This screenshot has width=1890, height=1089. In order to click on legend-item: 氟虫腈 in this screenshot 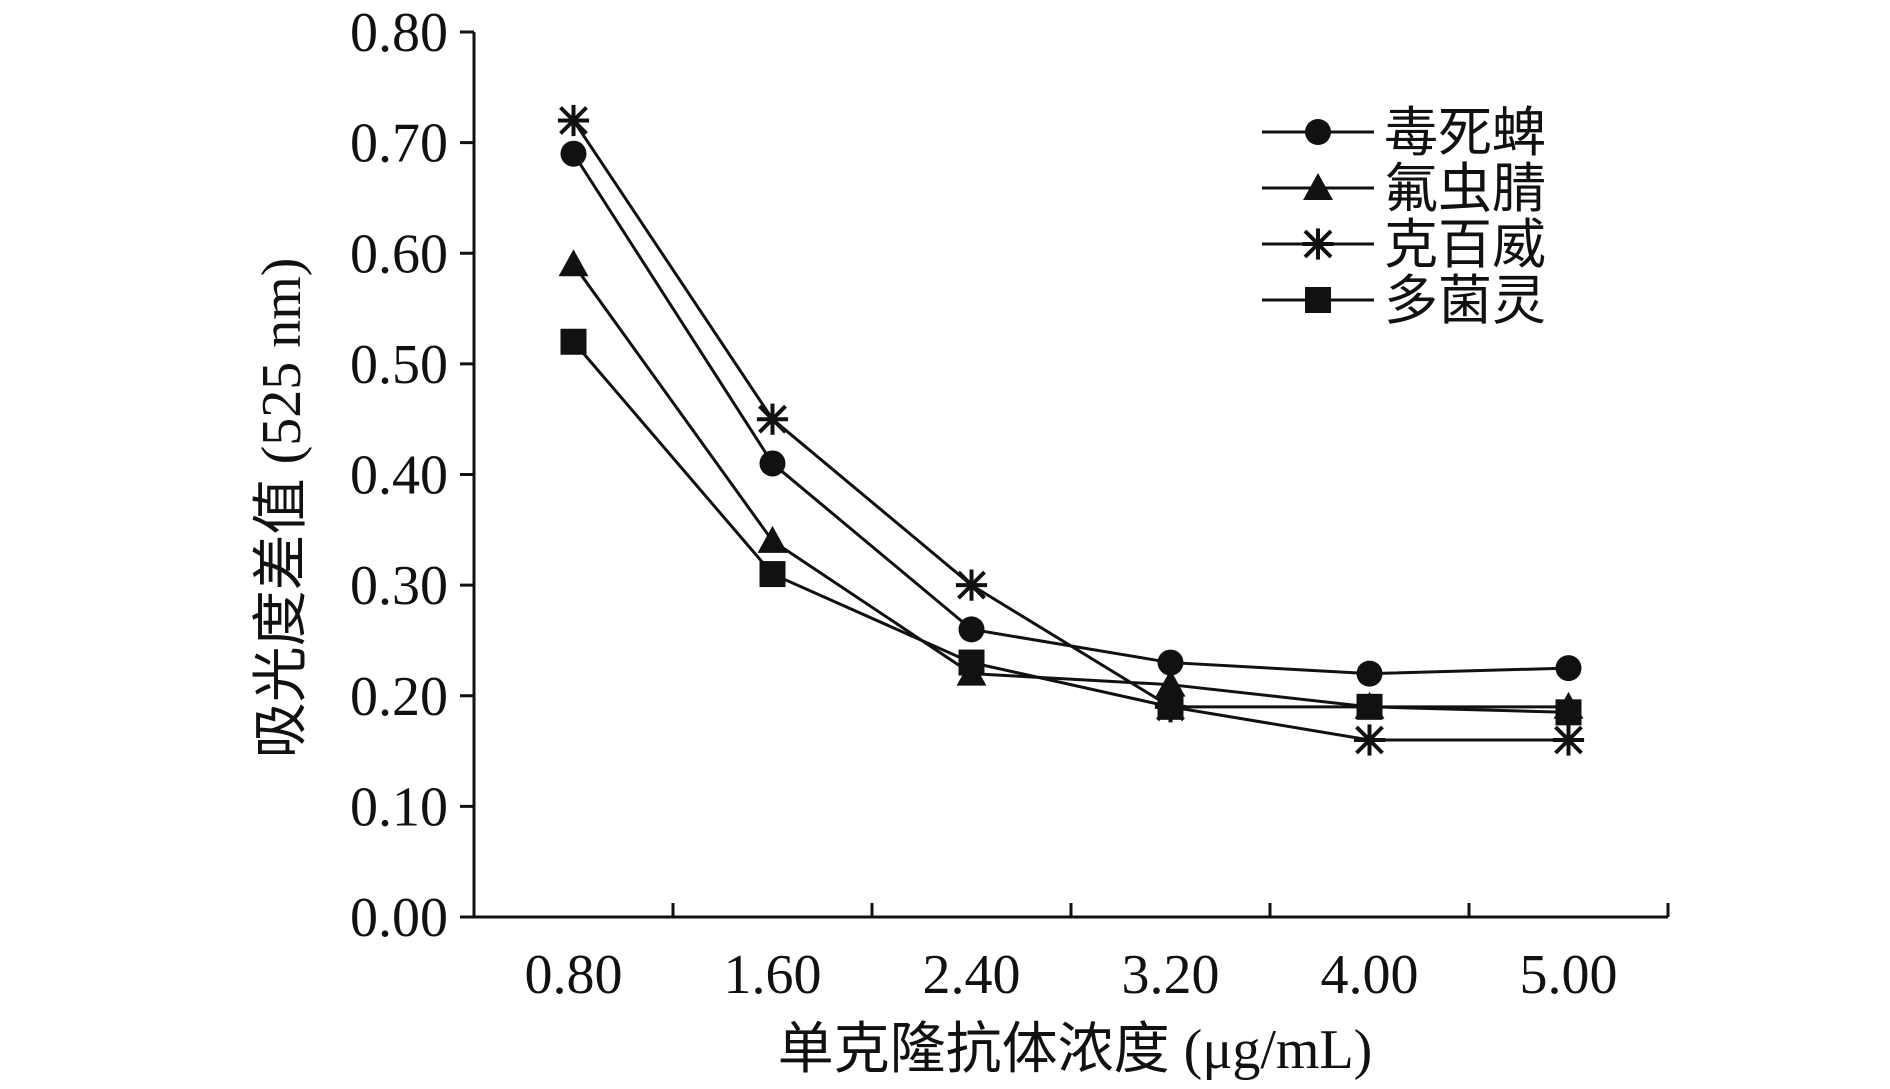, I will do `click(1404, 189)`.